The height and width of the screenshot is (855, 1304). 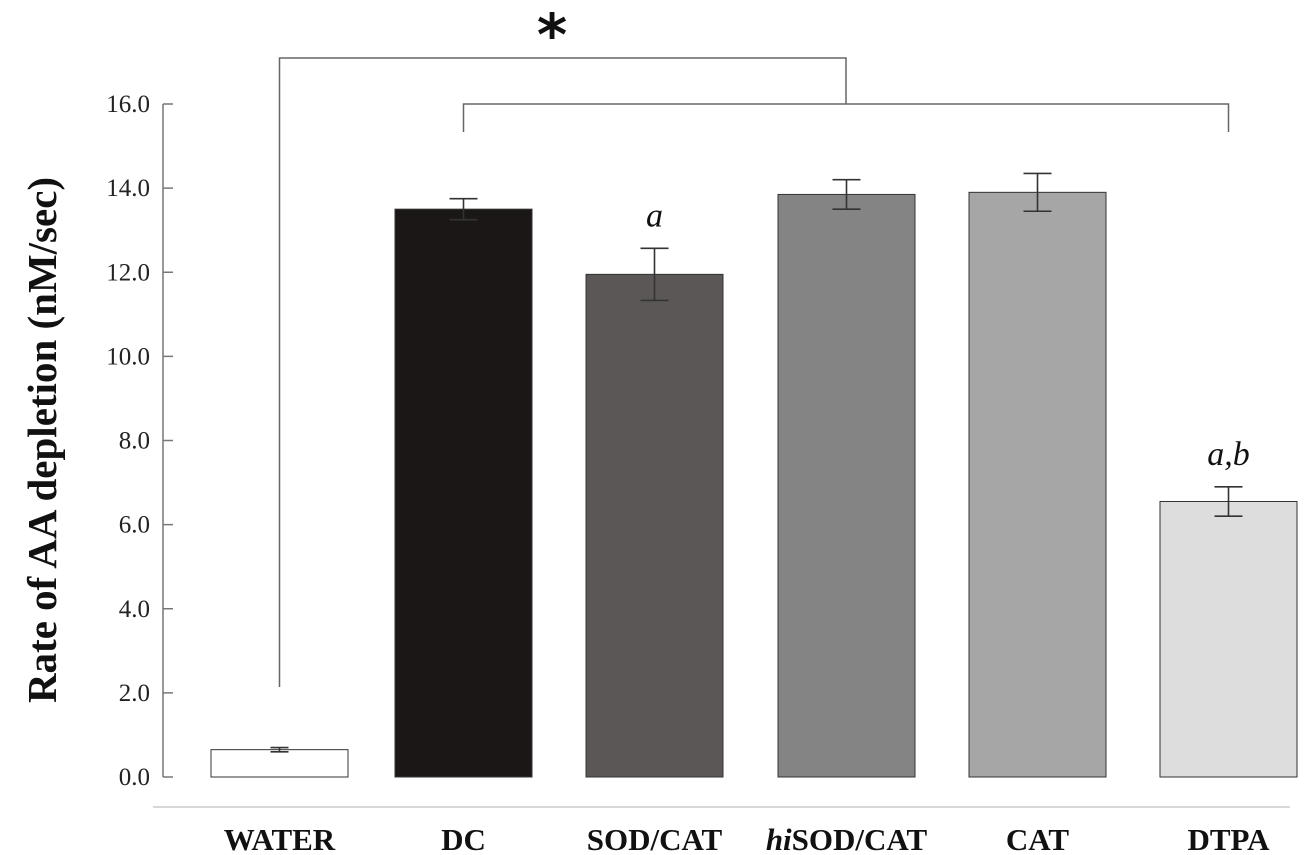 I want to click on category-label-text: DTPA, so click(x=1228, y=838).